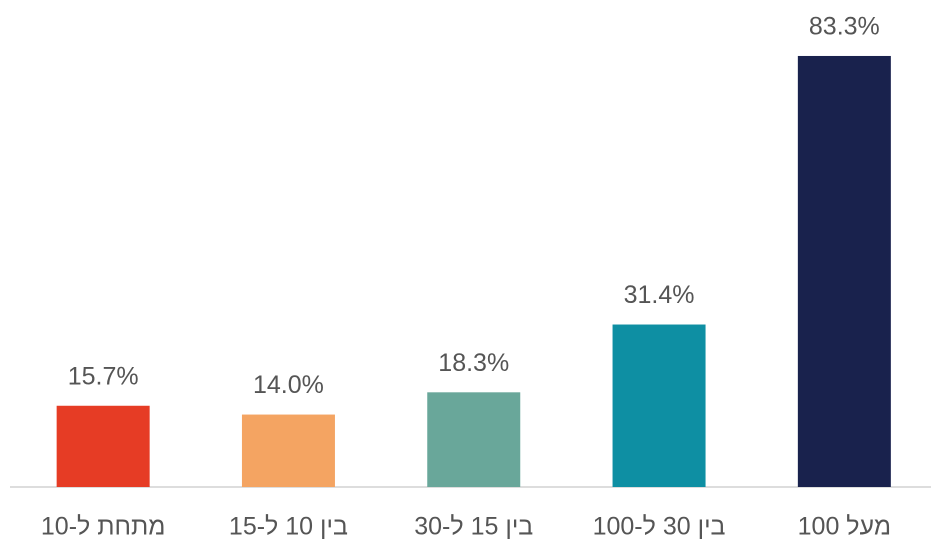 Image resolution: width=931 pixels, height=546 pixels. What do you see at coordinates (103, 527) in the screenshot?
I see `x-tick-label: מתחת ל-10` at bounding box center [103, 527].